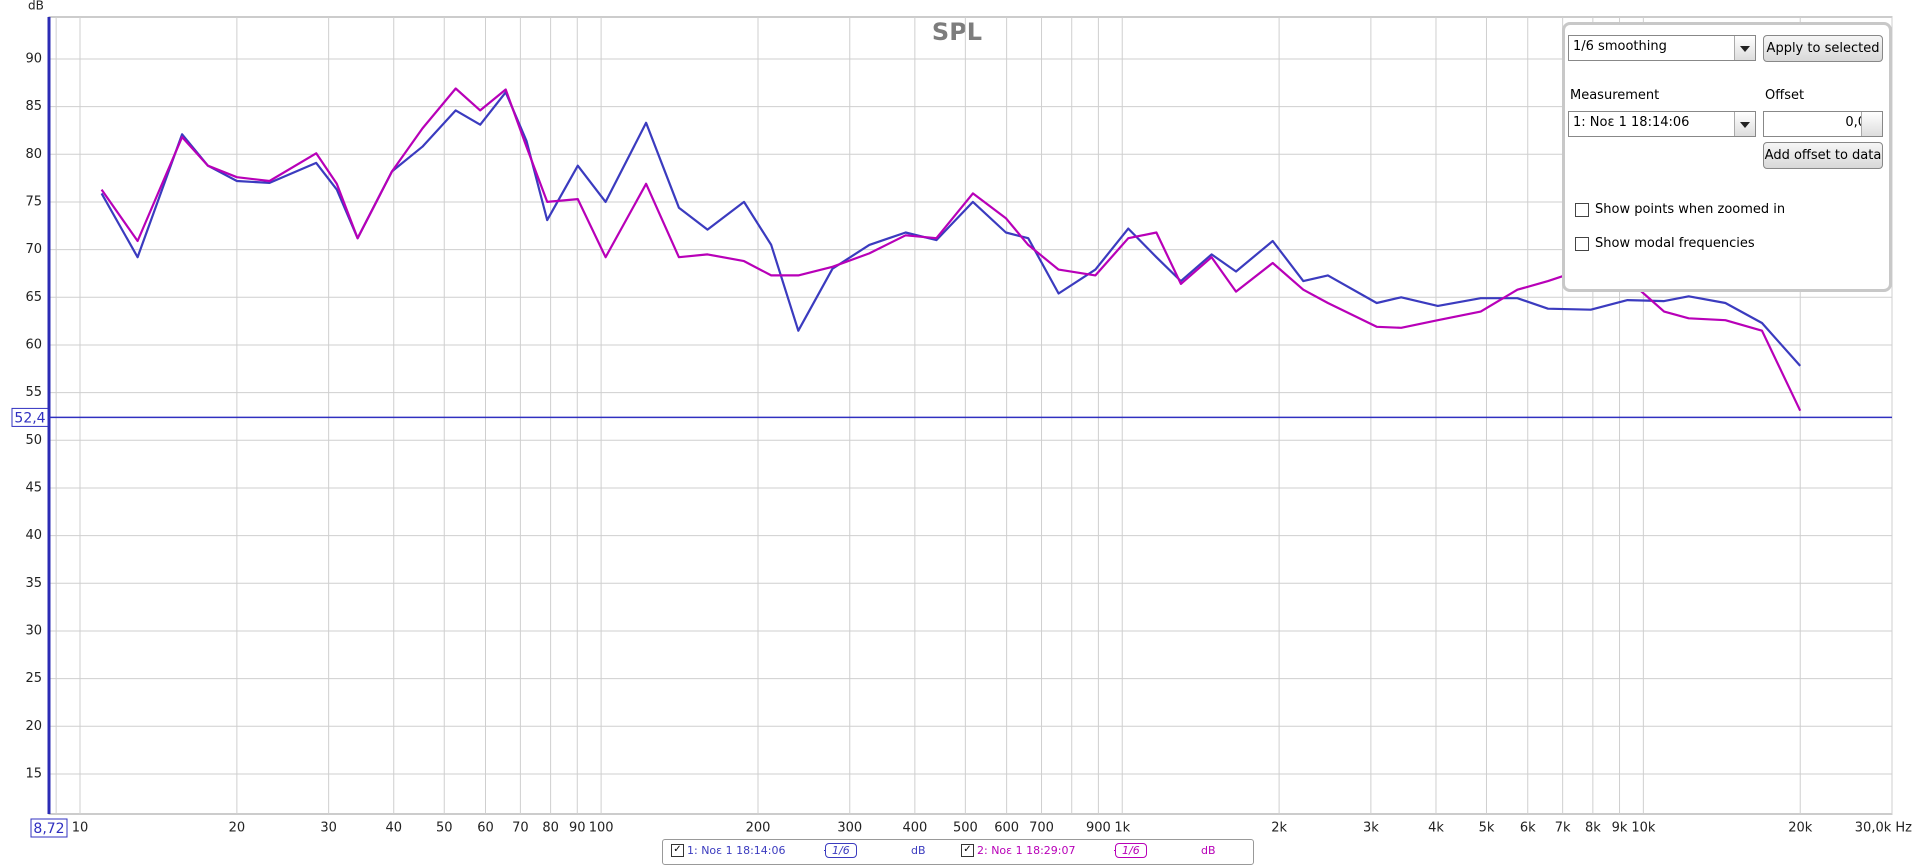  What do you see at coordinates (736, 850) in the screenshot?
I see `legend-name: 1: Nοε 1 18:14:06` at bounding box center [736, 850].